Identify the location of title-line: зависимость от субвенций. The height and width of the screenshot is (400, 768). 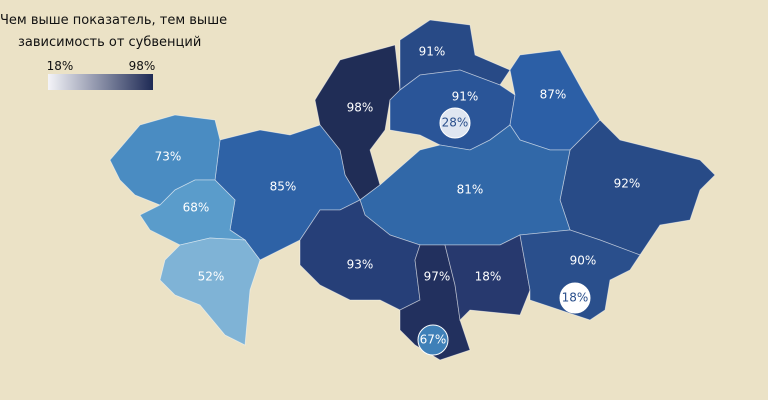
(109, 42).